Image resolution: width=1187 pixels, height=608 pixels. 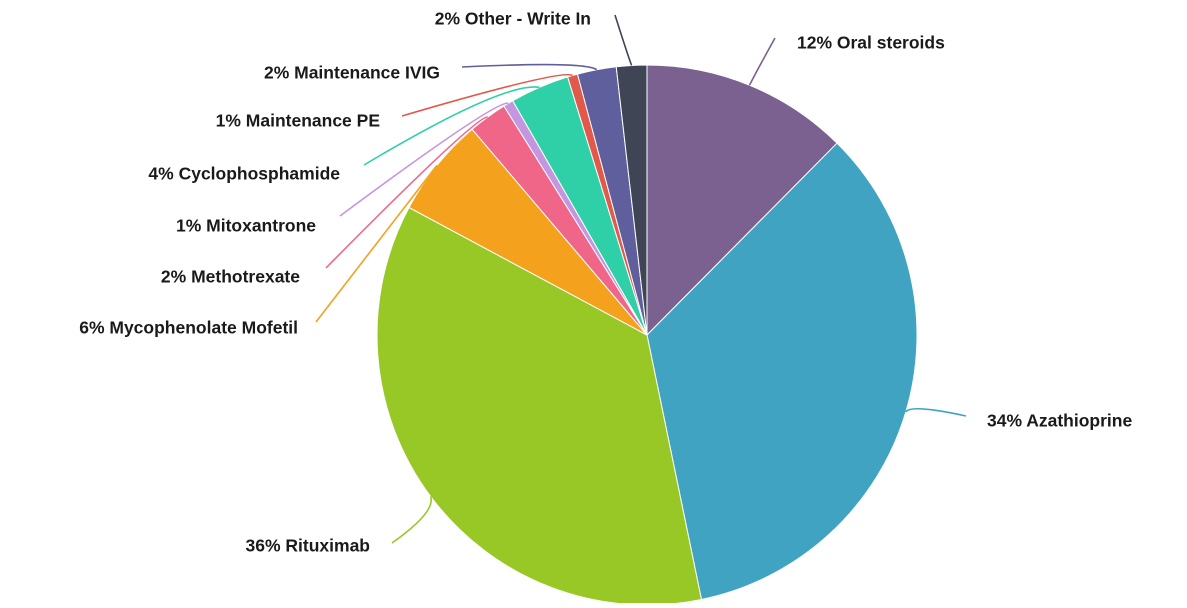 What do you see at coordinates (1059, 421) in the screenshot?
I see `slice-label-azathioprine: 34% Azathioprine` at bounding box center [1059, 421].